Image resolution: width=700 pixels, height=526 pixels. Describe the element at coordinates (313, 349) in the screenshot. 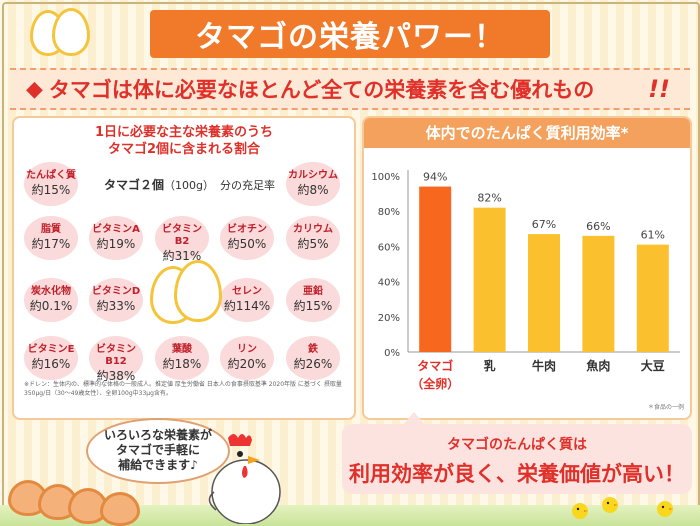

I see `nutrient-name: 鉄` at that location.